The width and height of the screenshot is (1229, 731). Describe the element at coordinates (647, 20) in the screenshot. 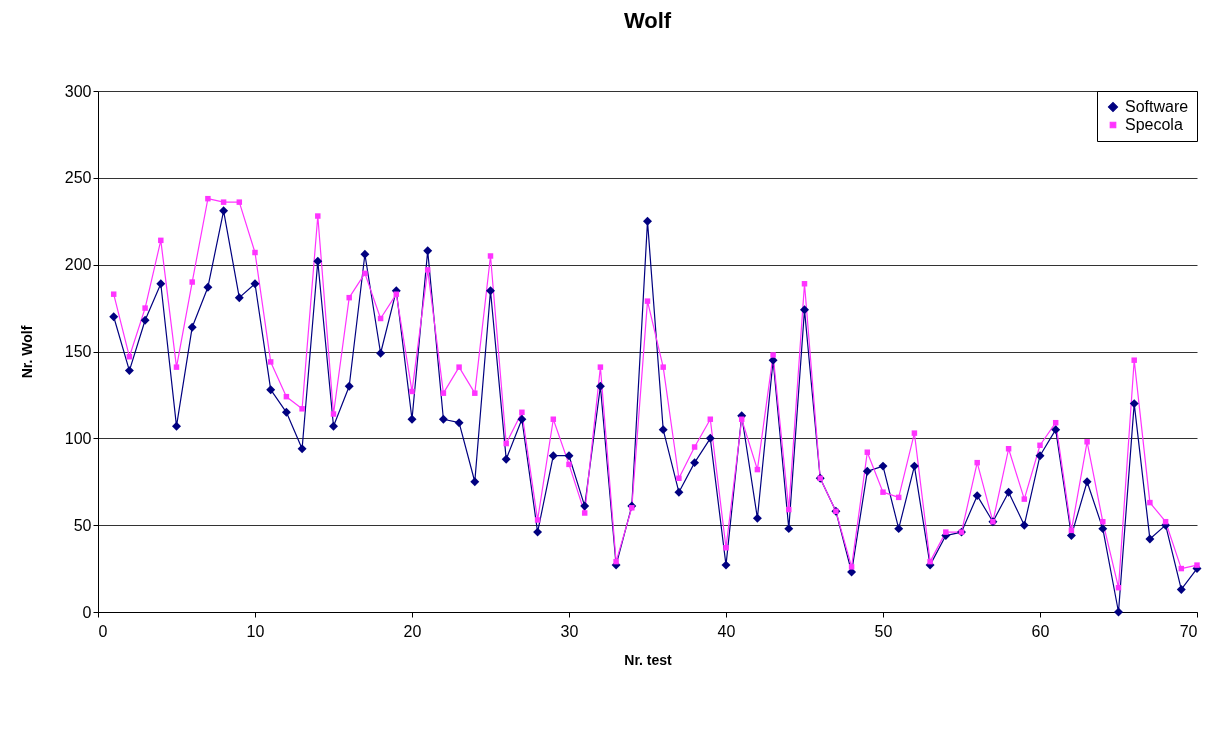

I see `chart-title: Wolf` at that location.